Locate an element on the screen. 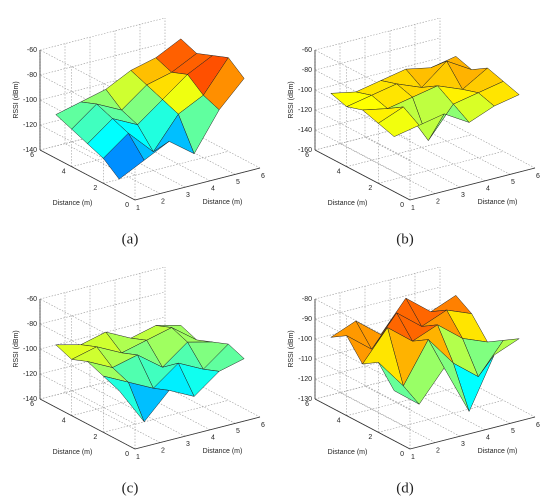  z-tick-label: -130 is located at coordinates (305, 399).